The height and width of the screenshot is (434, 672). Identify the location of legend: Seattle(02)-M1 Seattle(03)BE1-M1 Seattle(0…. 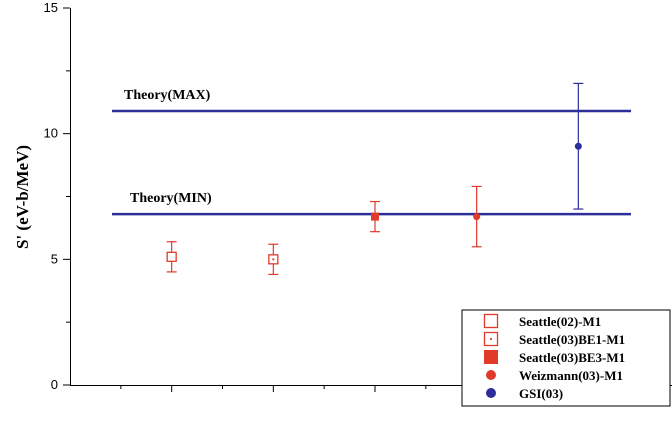
(566, 358).